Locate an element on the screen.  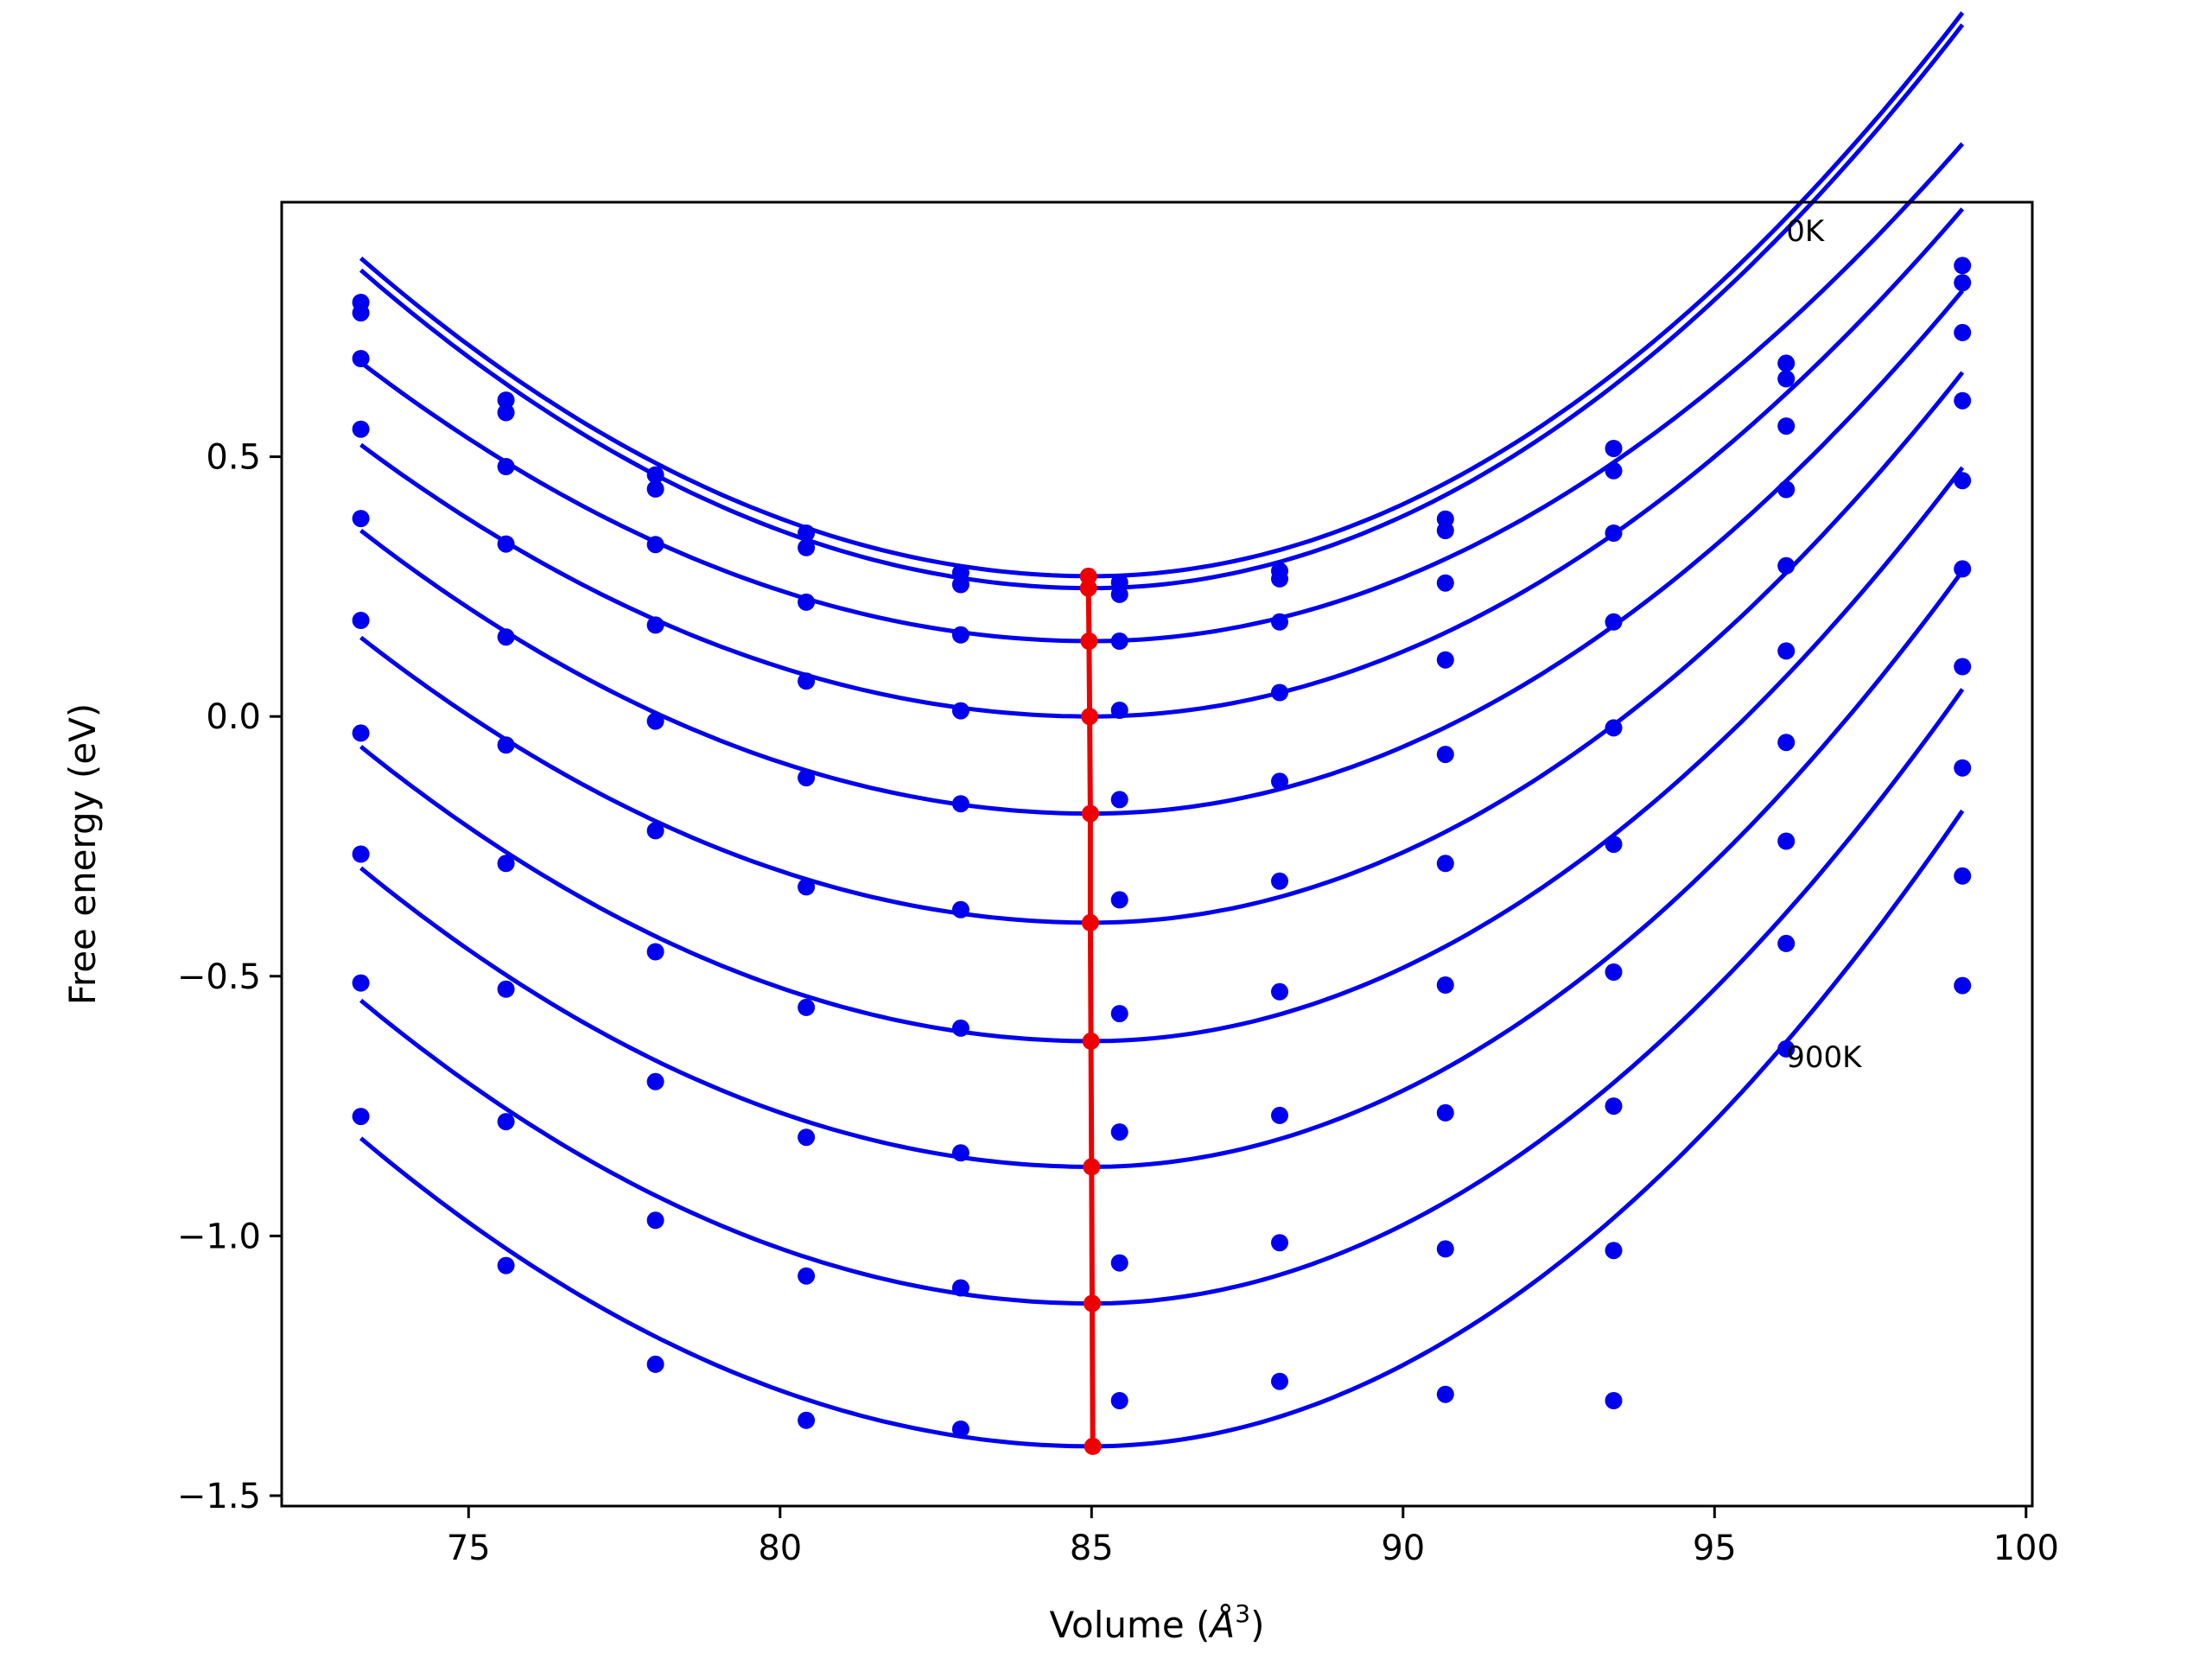
y-tick-label-0: 0.5 is located at coordinates (233, 458).